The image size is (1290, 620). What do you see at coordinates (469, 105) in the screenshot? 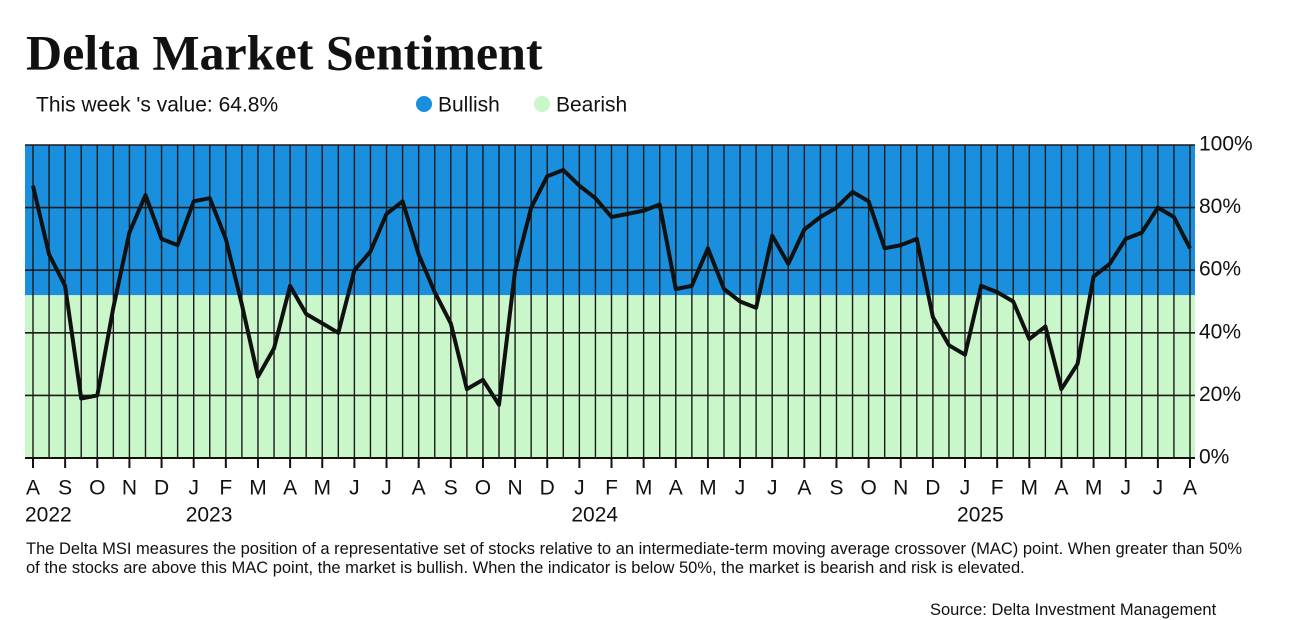
I see `legend-label: Bullish` at bounding box center [469, 105].